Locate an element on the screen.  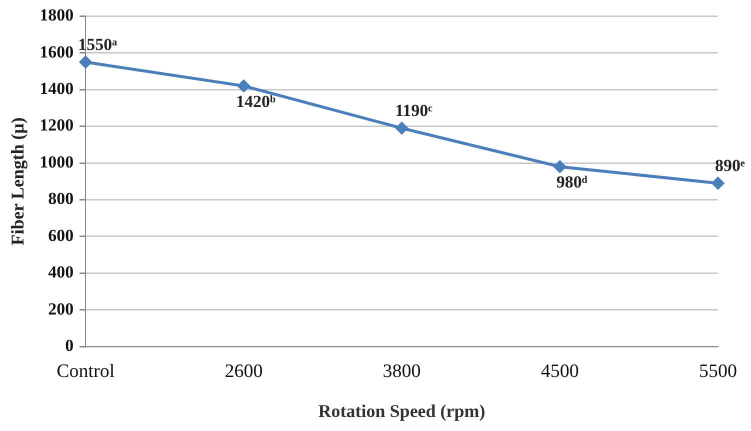
y-tick-label: 800 is located at coordinates (61, 198).